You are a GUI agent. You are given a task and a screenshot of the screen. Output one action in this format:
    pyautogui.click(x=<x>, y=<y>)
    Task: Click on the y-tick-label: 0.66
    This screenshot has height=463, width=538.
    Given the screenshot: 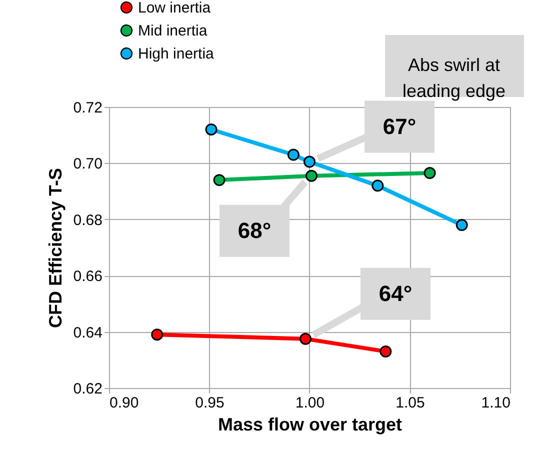 What is the action you would take?
    pyautogui.click(x=87, y=277)
    